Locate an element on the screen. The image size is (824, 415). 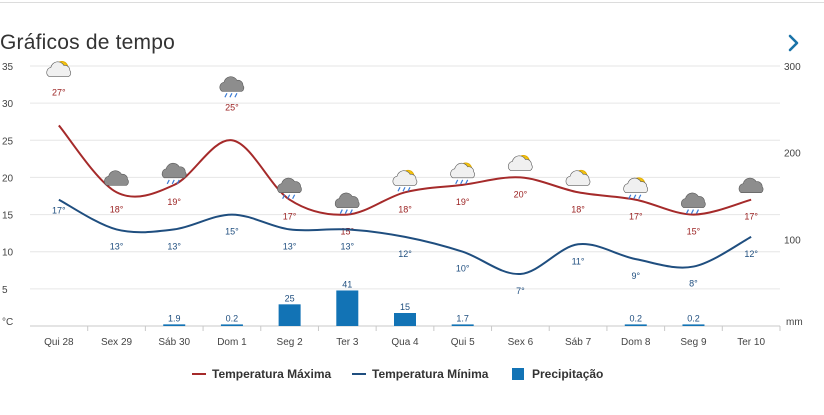
y-right-unit: mm is located at coordinates (794, 322).